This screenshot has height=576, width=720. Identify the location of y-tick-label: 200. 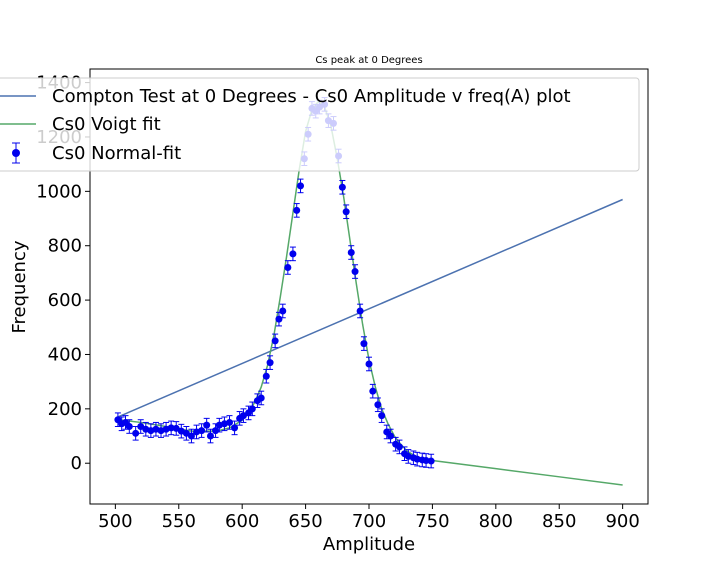
(65, 409).